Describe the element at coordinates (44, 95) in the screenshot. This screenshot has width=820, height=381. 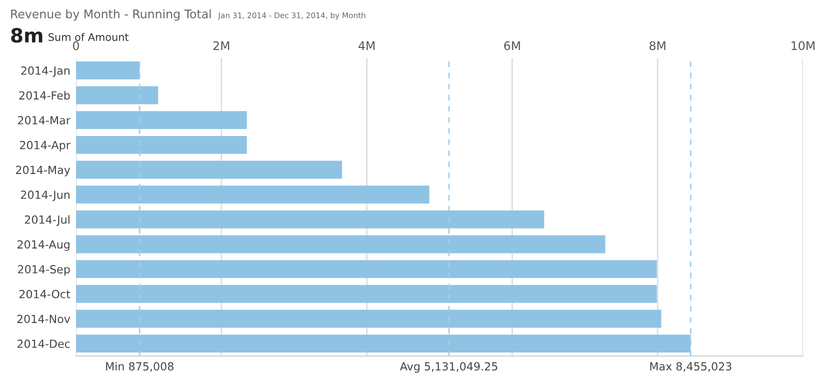
I see `y-tick-label: 2014-Feb` at that location.